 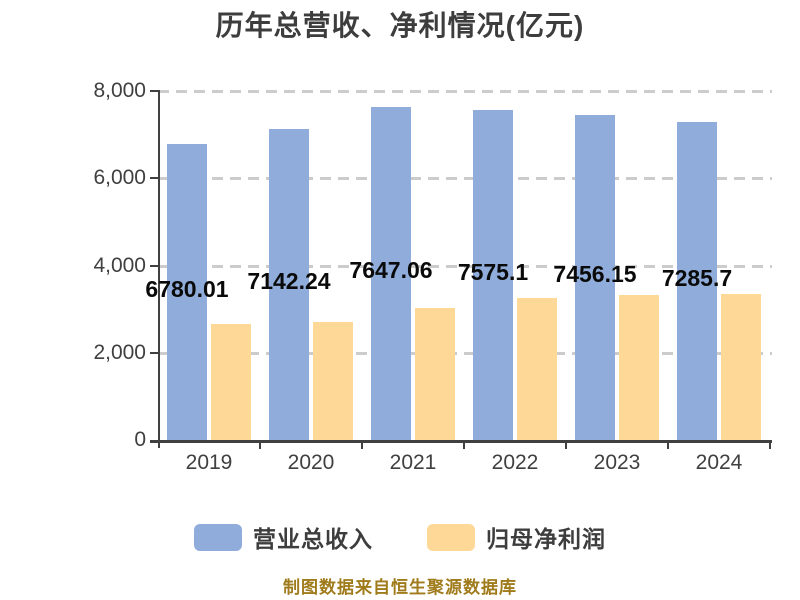 I want to click on x-axis, so click(x=461, y=441).